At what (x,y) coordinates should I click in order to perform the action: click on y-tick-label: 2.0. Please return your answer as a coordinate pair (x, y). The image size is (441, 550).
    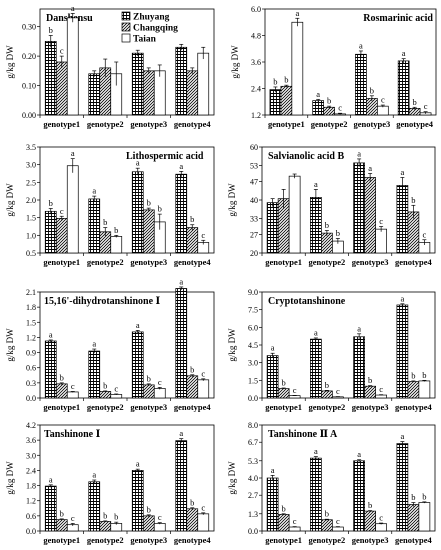
    Looking at the image, I should click on (31, 200).